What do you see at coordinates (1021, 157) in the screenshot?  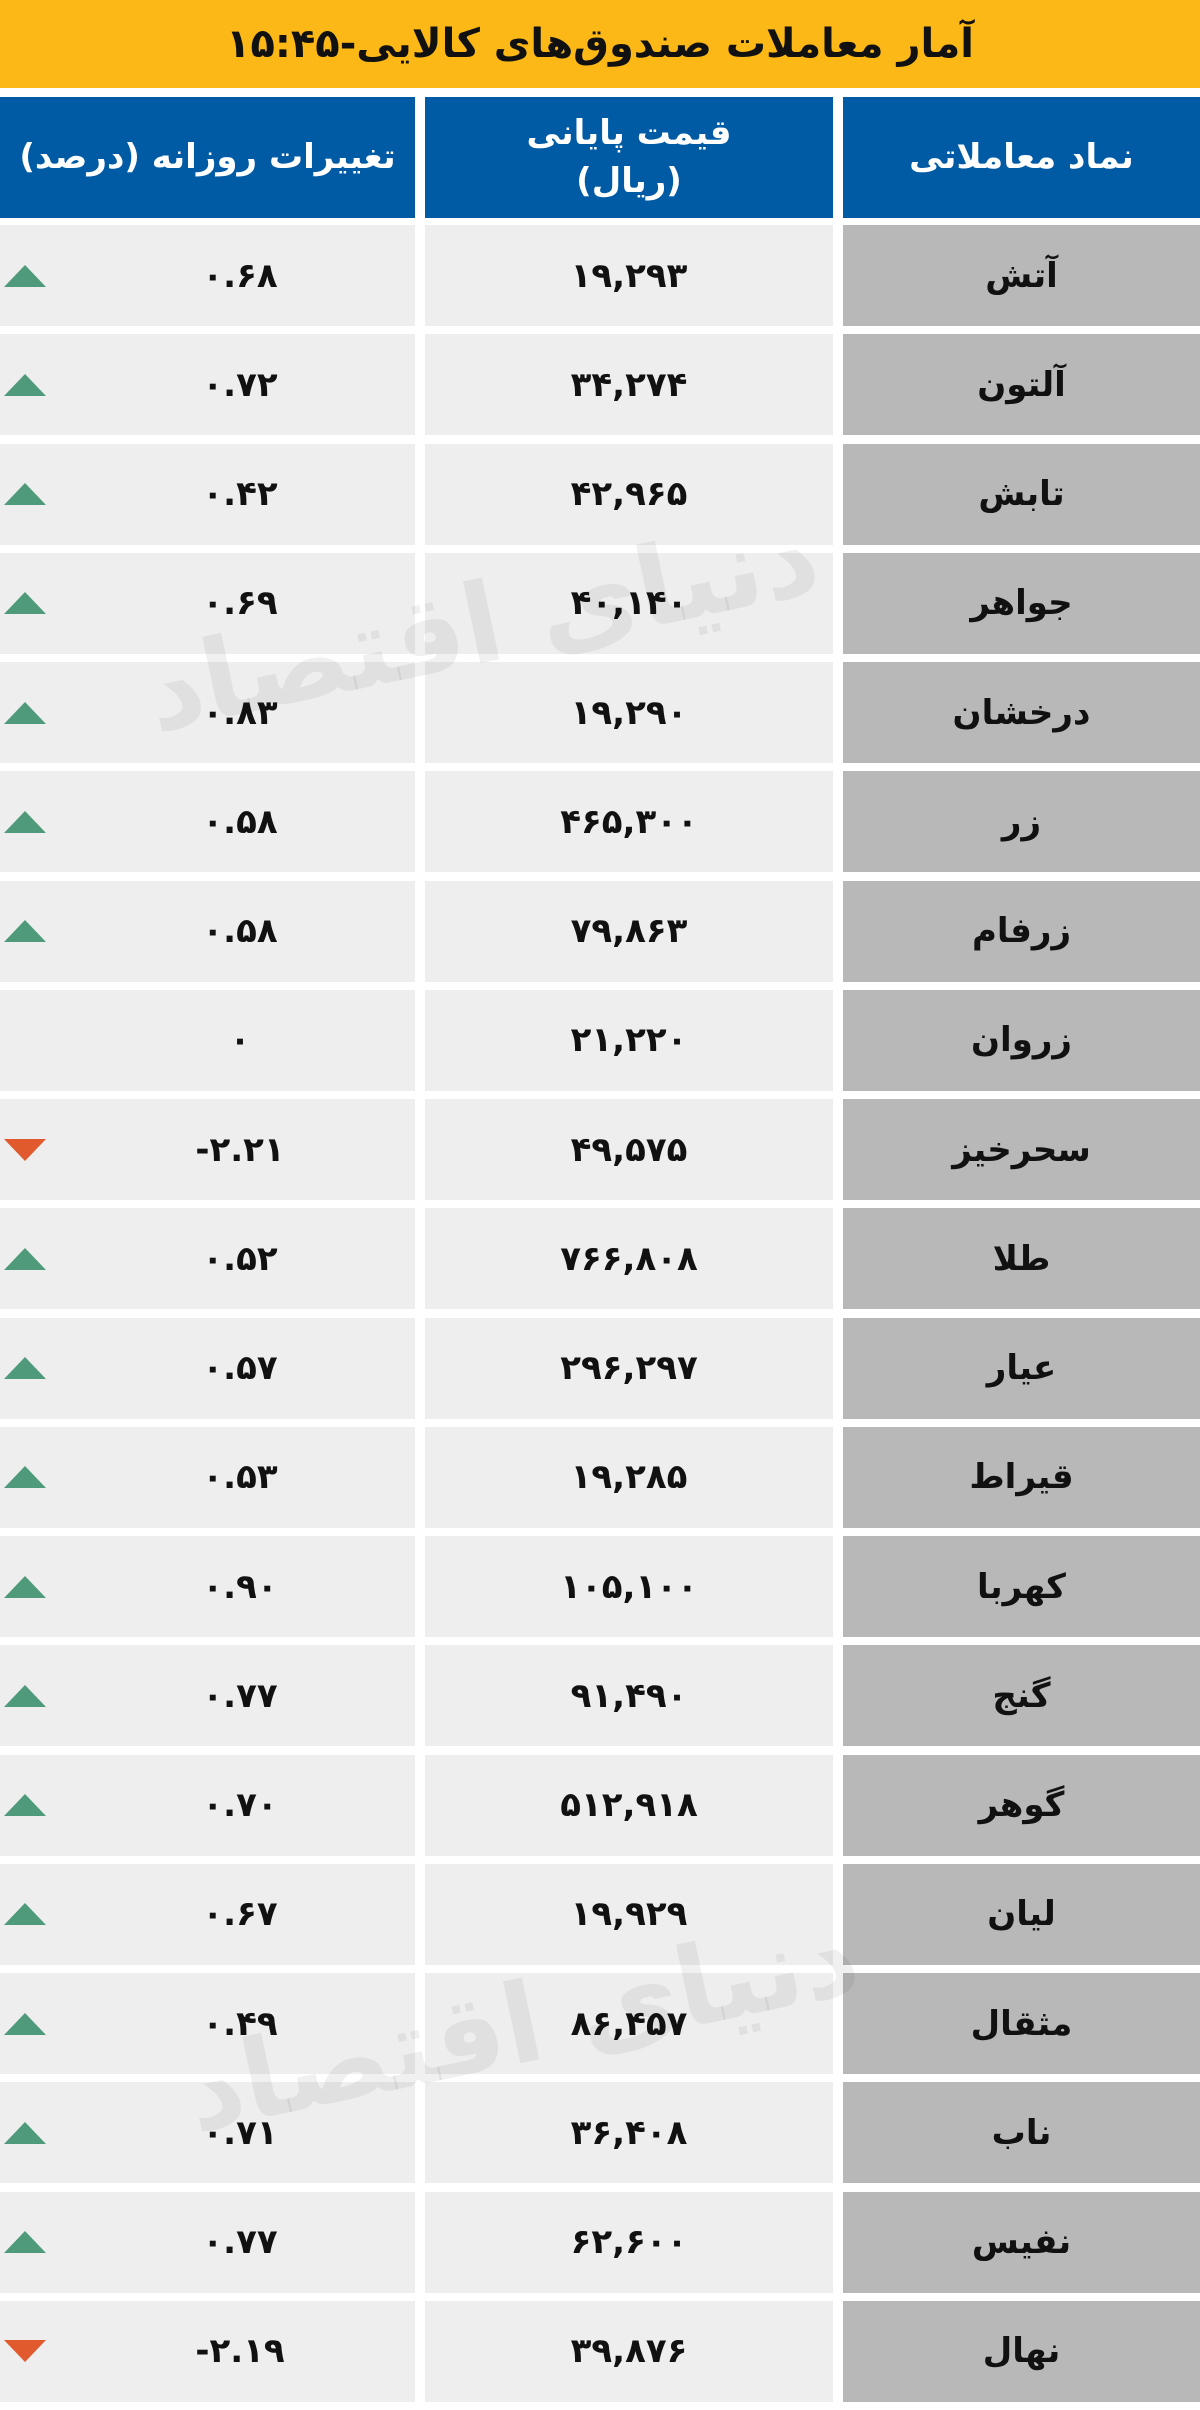 I see `column-header-symbol: نماد معاملاتی` at bounding box center [1021, 157].